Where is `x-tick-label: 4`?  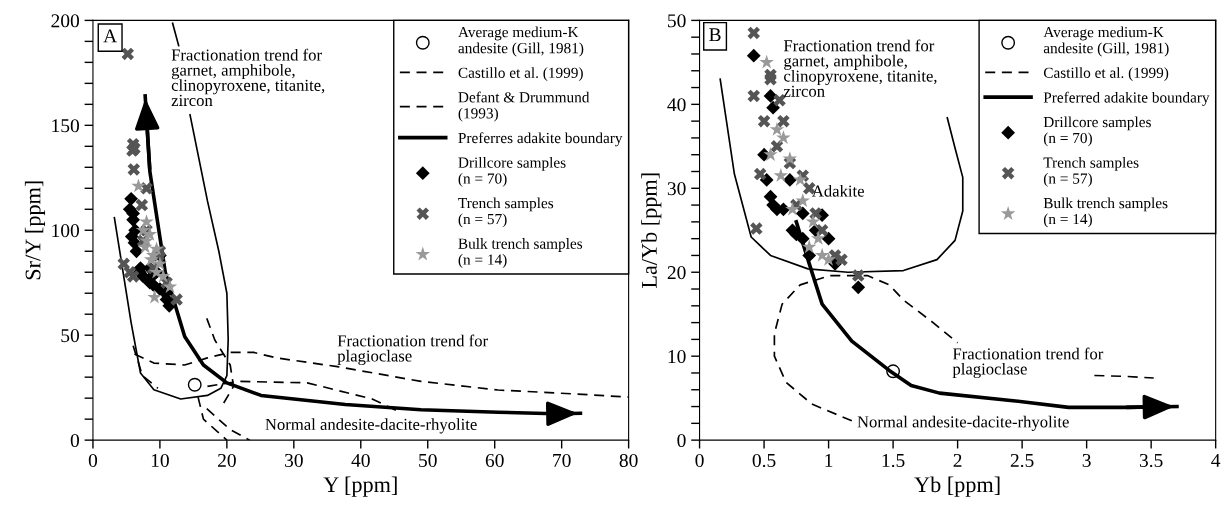
x-tick-label: 4 is located at coordinates (1216, 460).